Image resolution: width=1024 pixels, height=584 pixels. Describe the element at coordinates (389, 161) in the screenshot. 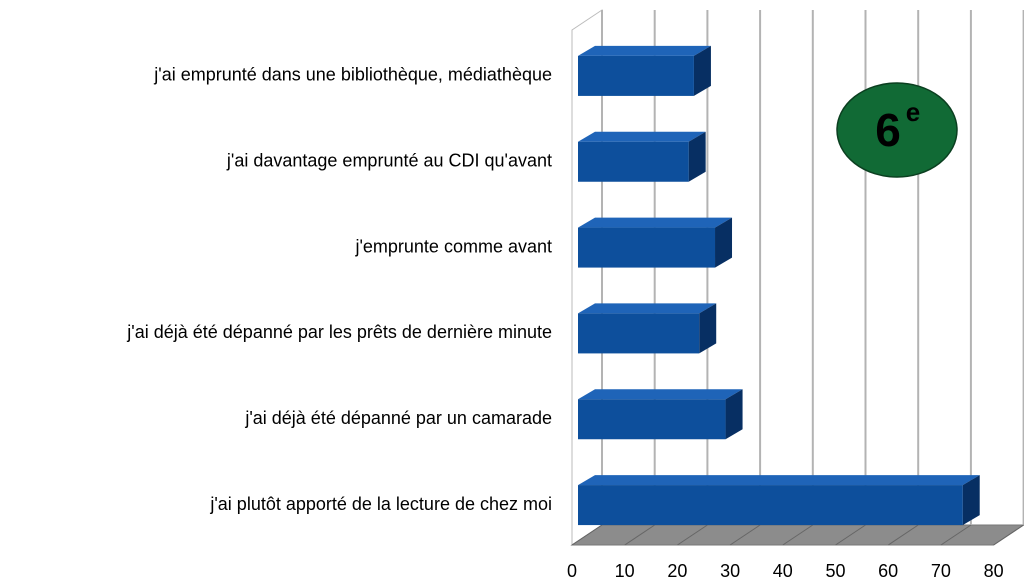

I see `y-tick-label: j'ai davantage emprunté au CDI qu'avant` at that location.